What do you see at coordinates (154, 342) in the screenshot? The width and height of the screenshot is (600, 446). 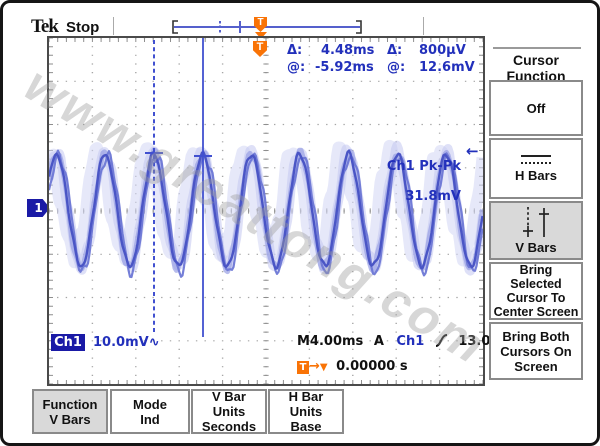 I see `ac-coupling-icon: ∿` at bounding box center [154, 342].